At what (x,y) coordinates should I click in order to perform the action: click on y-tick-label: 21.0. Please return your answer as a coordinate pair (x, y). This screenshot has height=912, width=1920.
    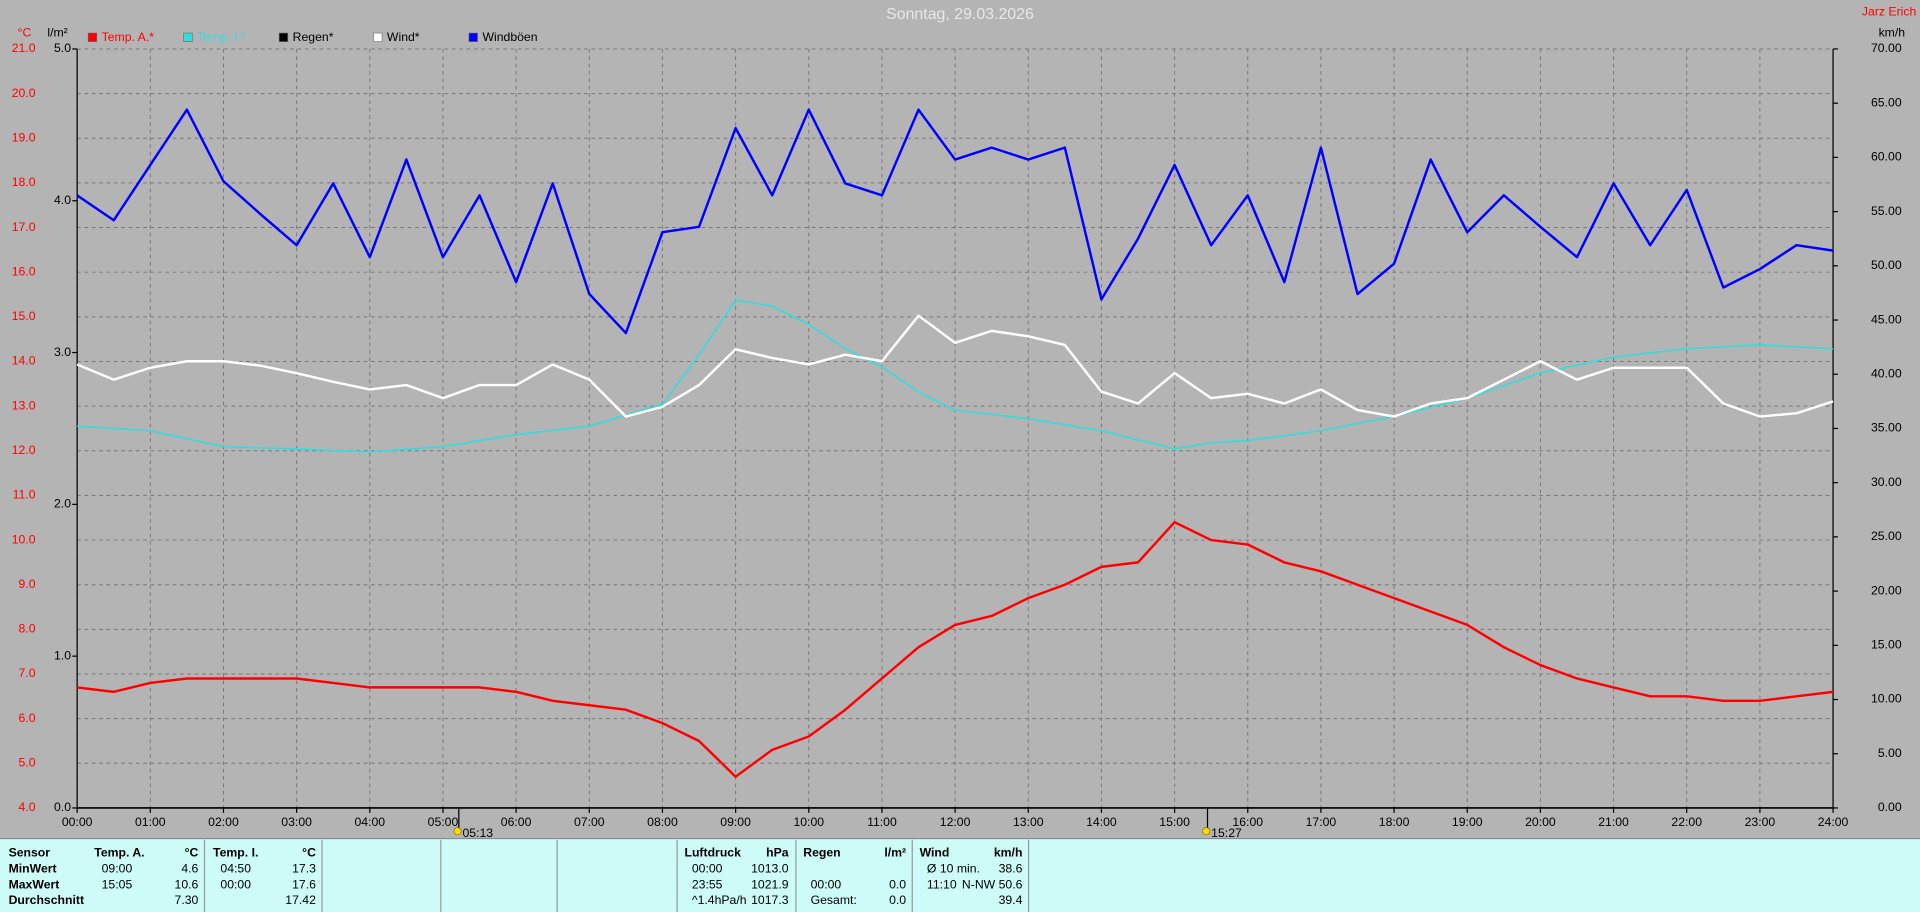
    Looking at the image, I should click on (24, 48).